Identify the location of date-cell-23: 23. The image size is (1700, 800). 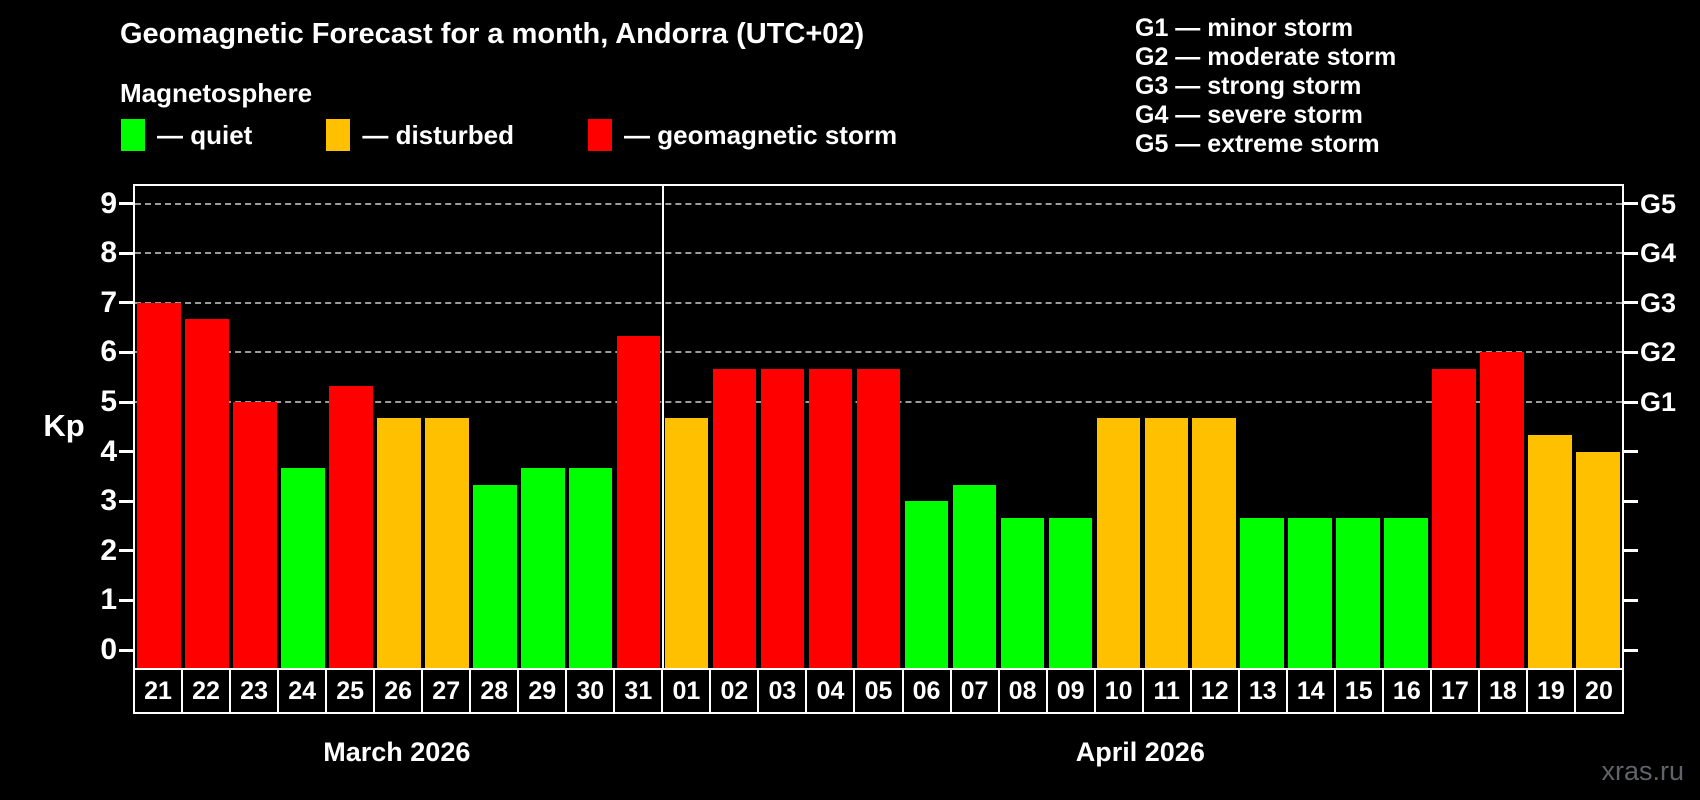
(254, 691).